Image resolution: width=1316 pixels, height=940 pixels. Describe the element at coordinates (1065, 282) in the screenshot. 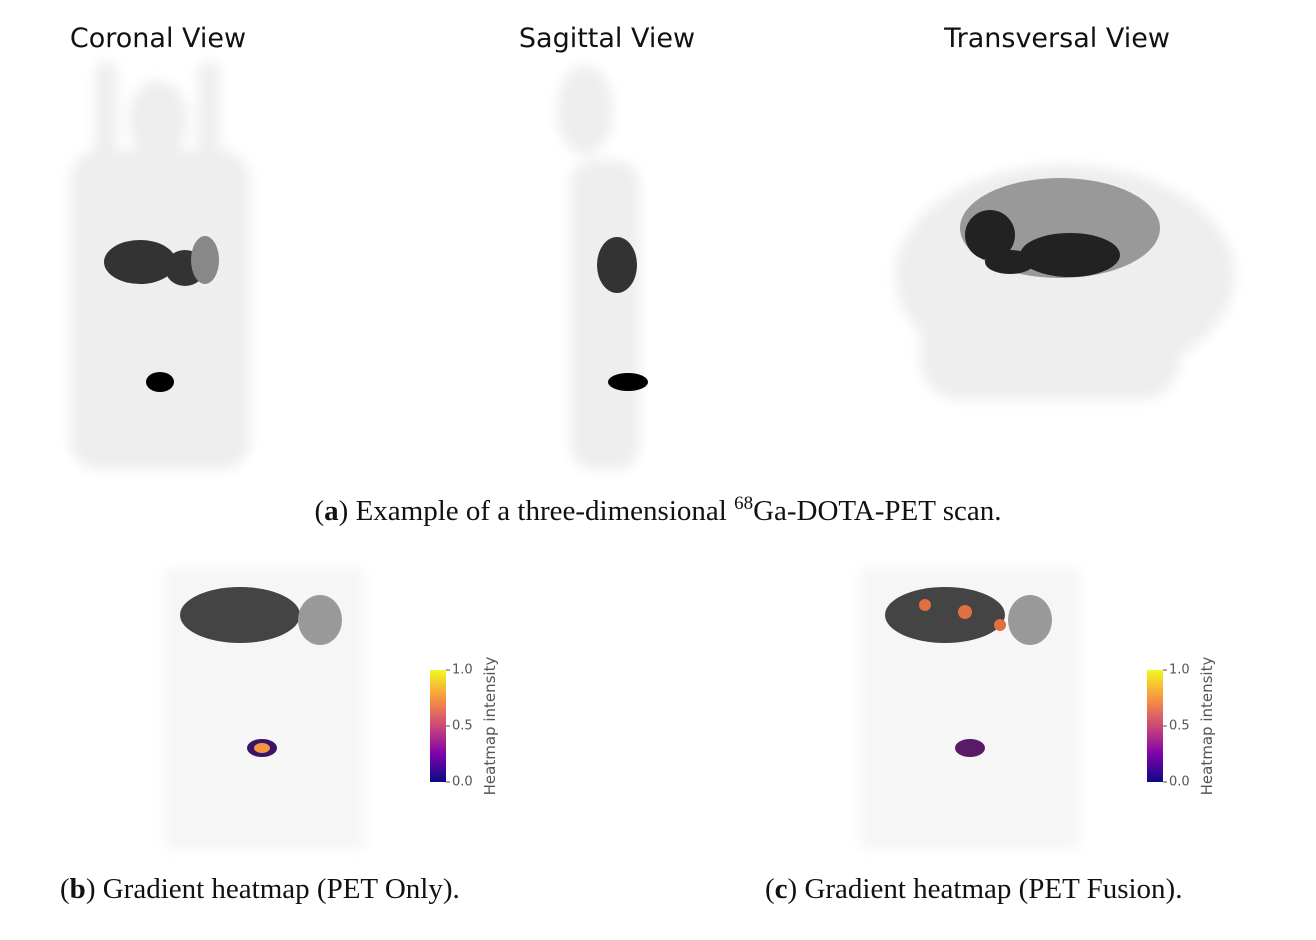

I see `transversal-image` at that location.